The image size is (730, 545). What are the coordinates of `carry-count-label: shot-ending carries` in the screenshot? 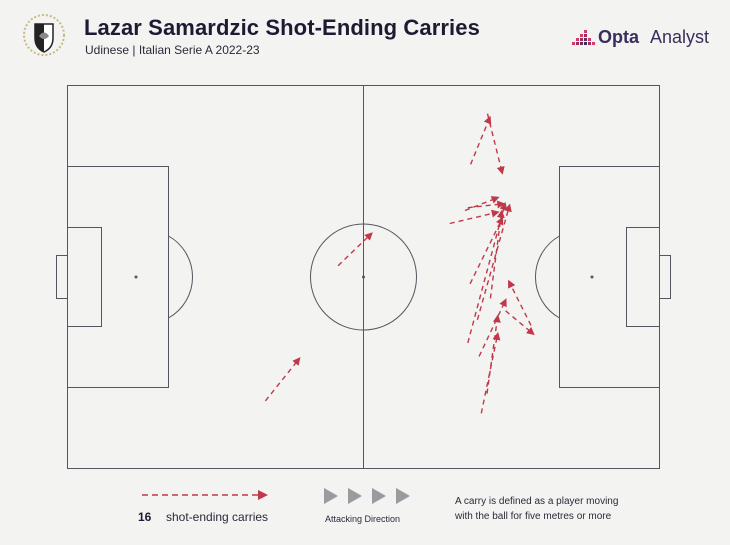 It's located at (217, 517).